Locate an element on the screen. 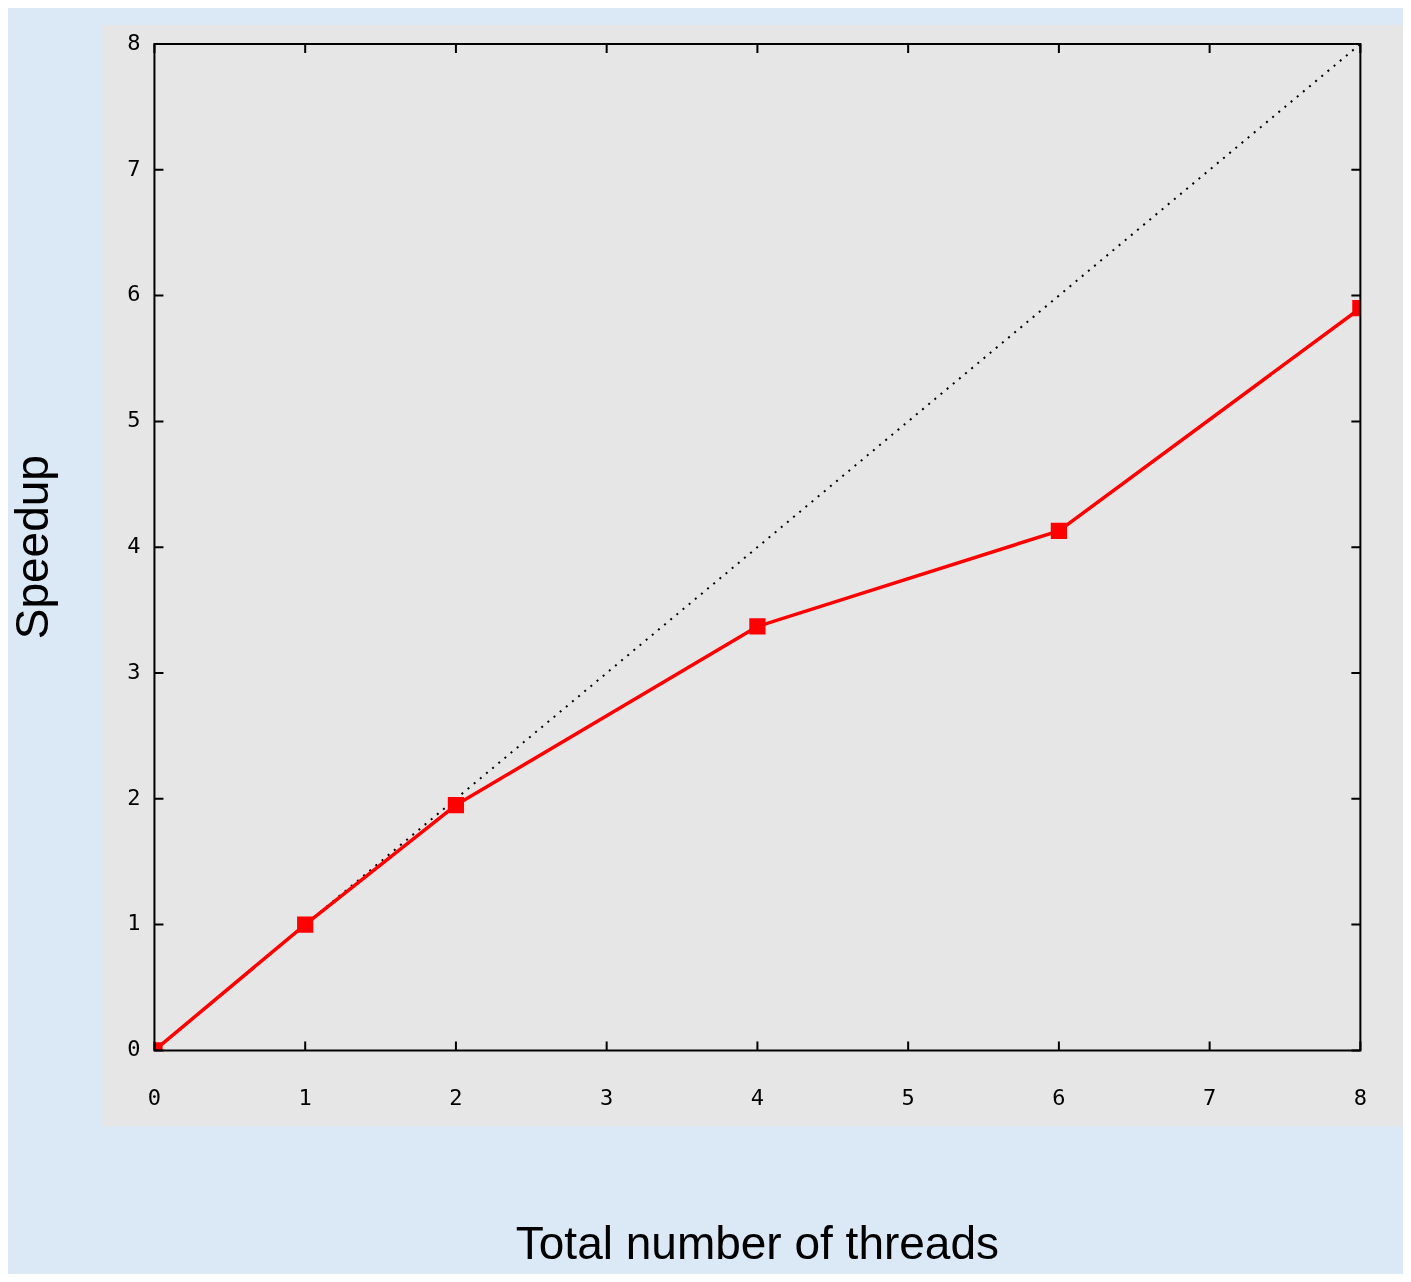  y-axis-title: Speedup is located at coordinates (32, 547).